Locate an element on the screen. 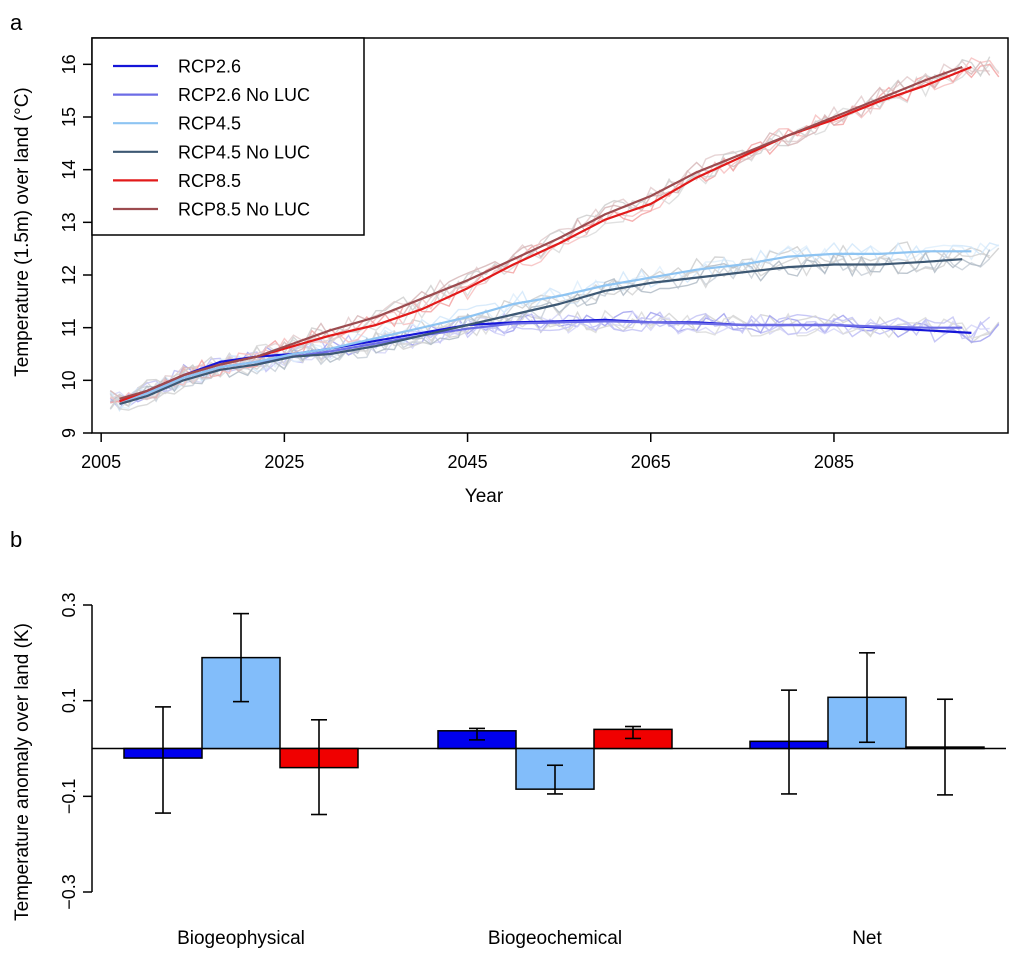 The width and height of the screenshot is (1009, 954). y-tick-label: 13 is located at coordinates (69, 222).